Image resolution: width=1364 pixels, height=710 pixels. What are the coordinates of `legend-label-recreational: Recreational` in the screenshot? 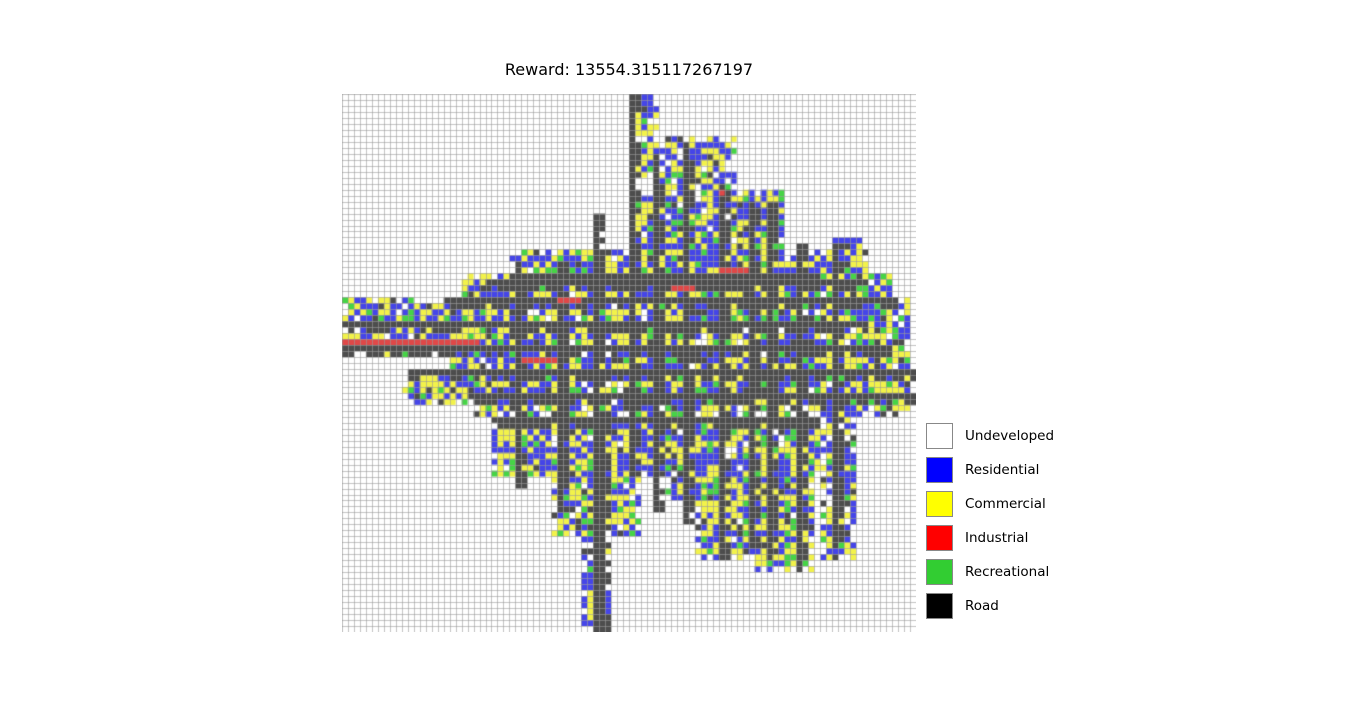 It's located at (1007, 572).